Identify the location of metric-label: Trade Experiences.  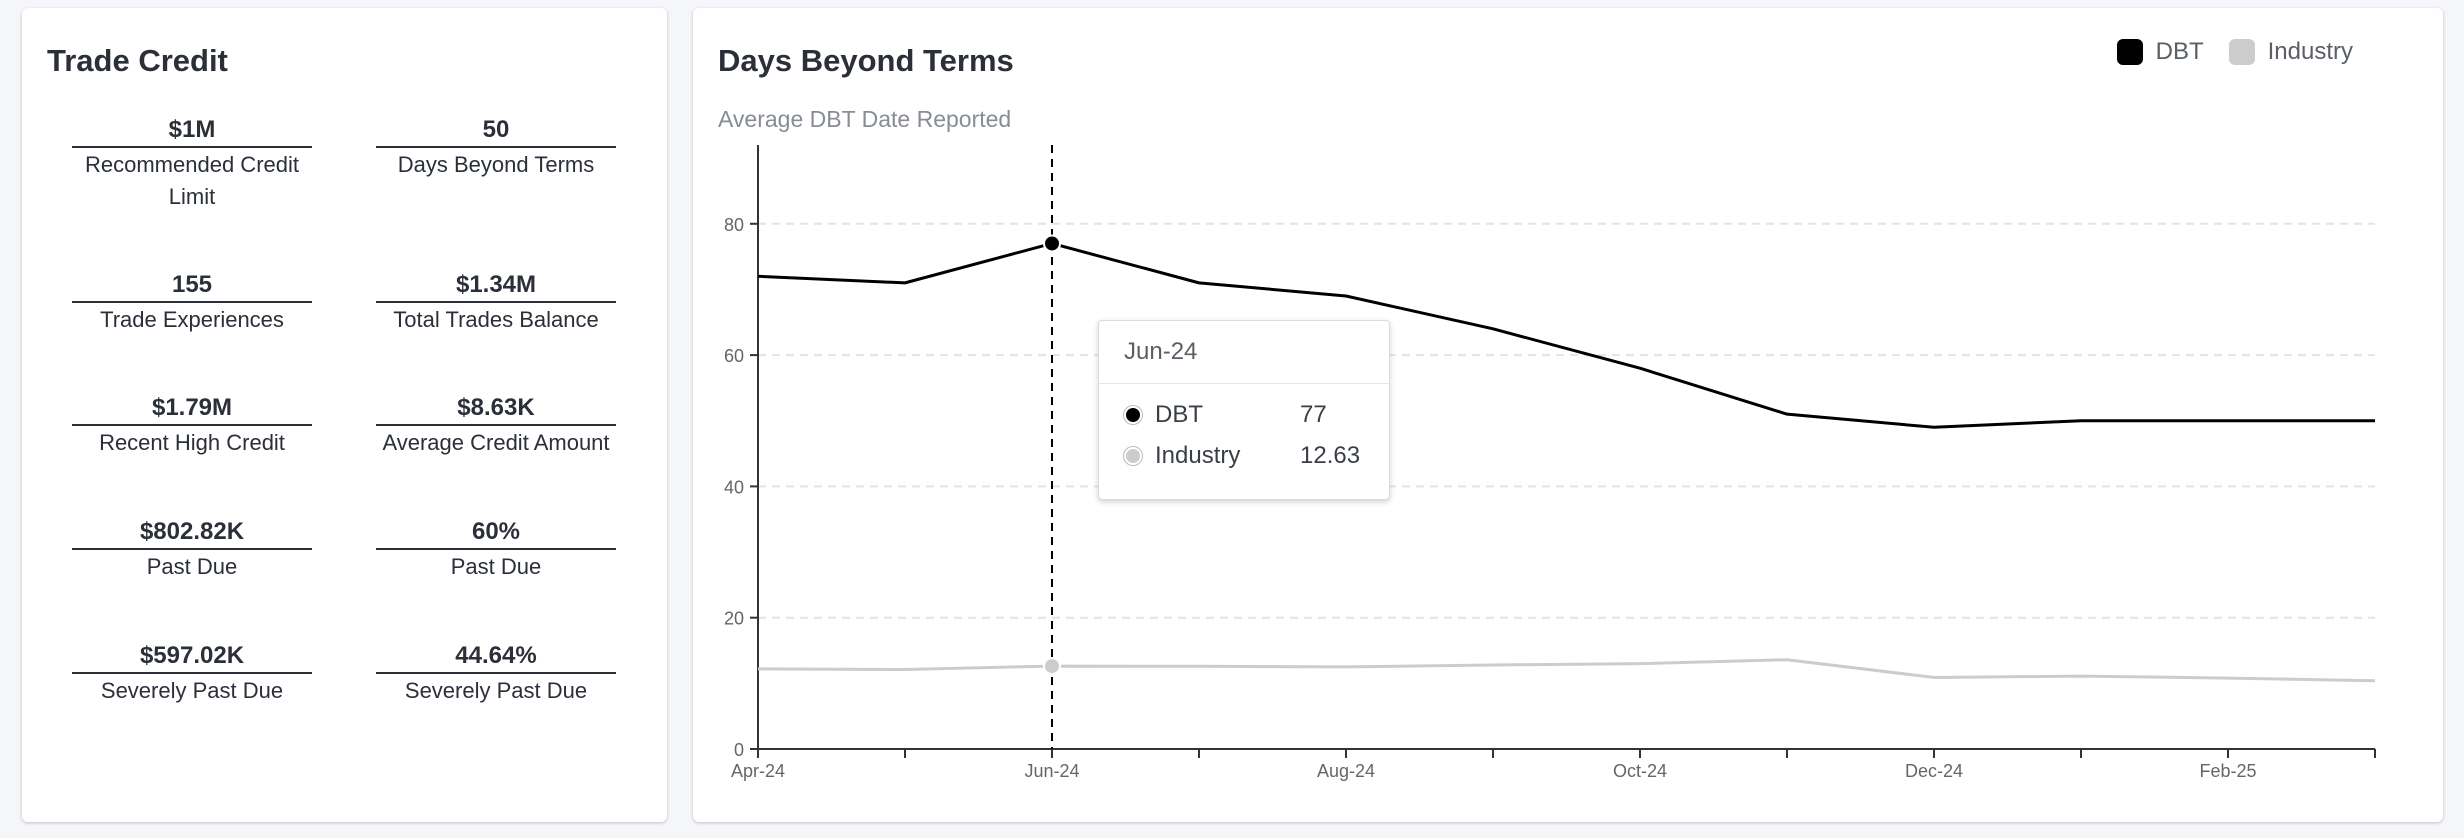
(192, 319).